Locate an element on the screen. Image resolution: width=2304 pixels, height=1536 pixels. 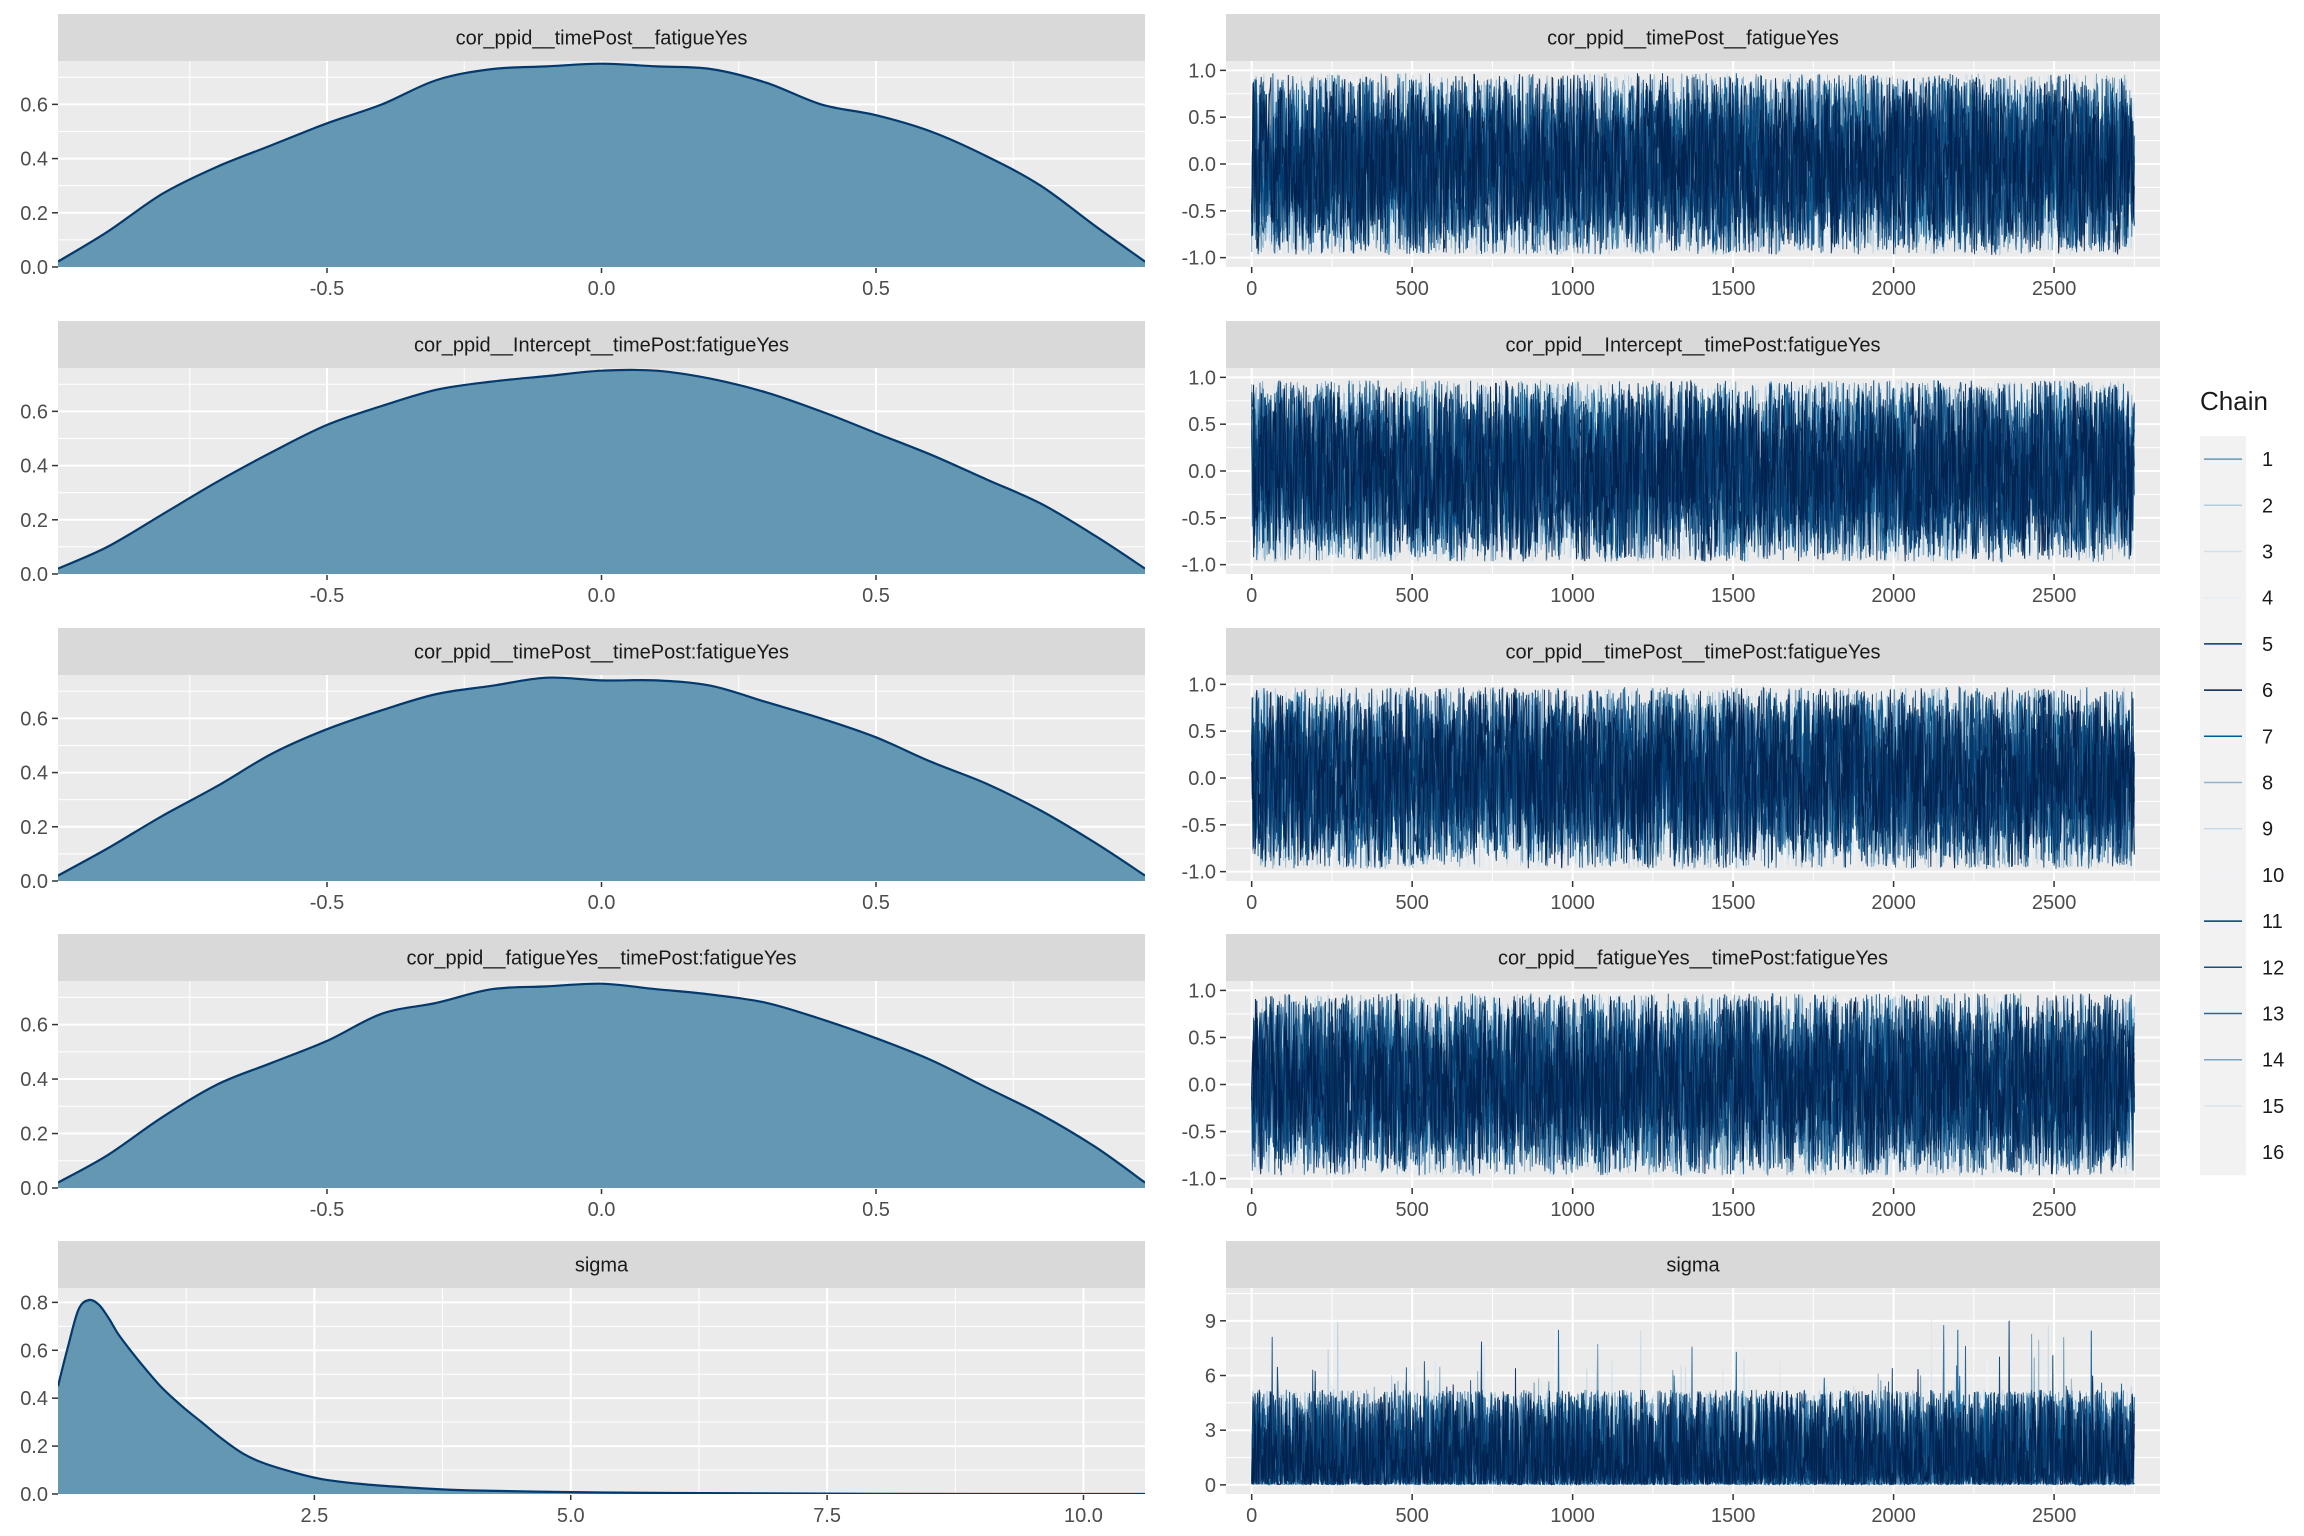
legend-label: 15 is located at coordinates (2273, 1107).